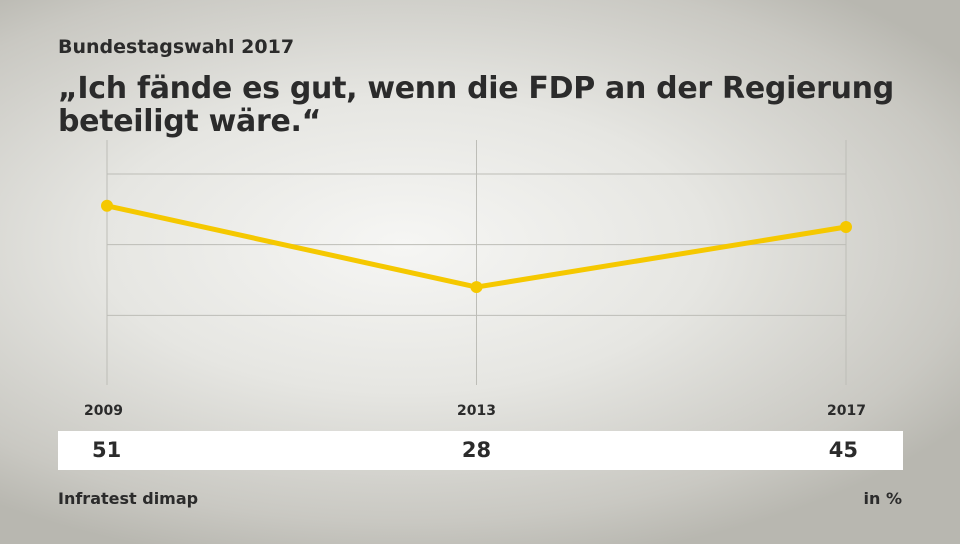  Describe the element at coordinates (107, 205) in the screenshot. I see `data-point-2009` at that location.